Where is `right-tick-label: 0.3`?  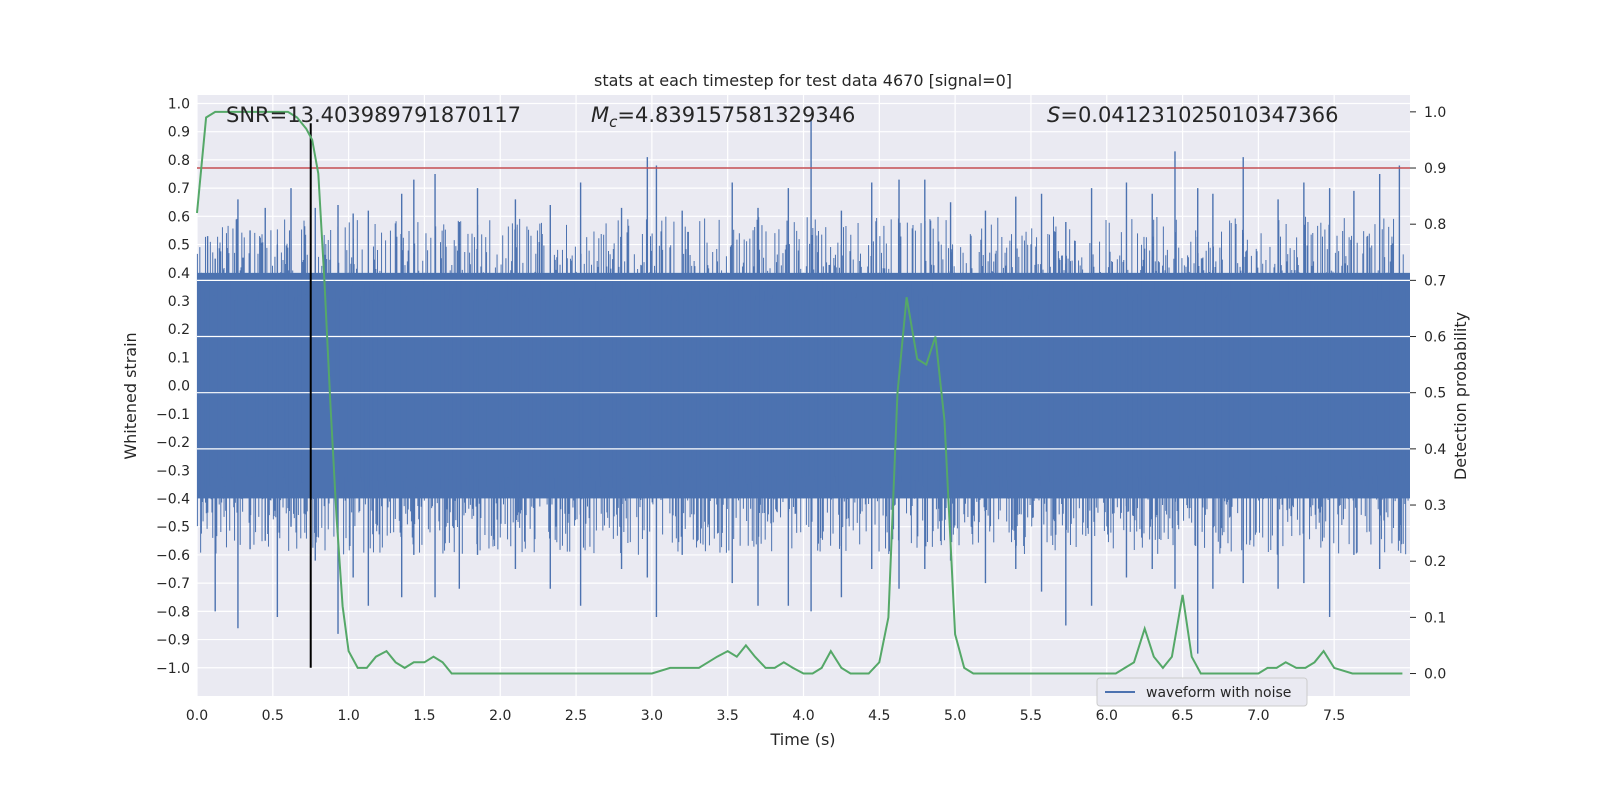
right-tick-label: 0.3 is located at coordinates (1435, 506).